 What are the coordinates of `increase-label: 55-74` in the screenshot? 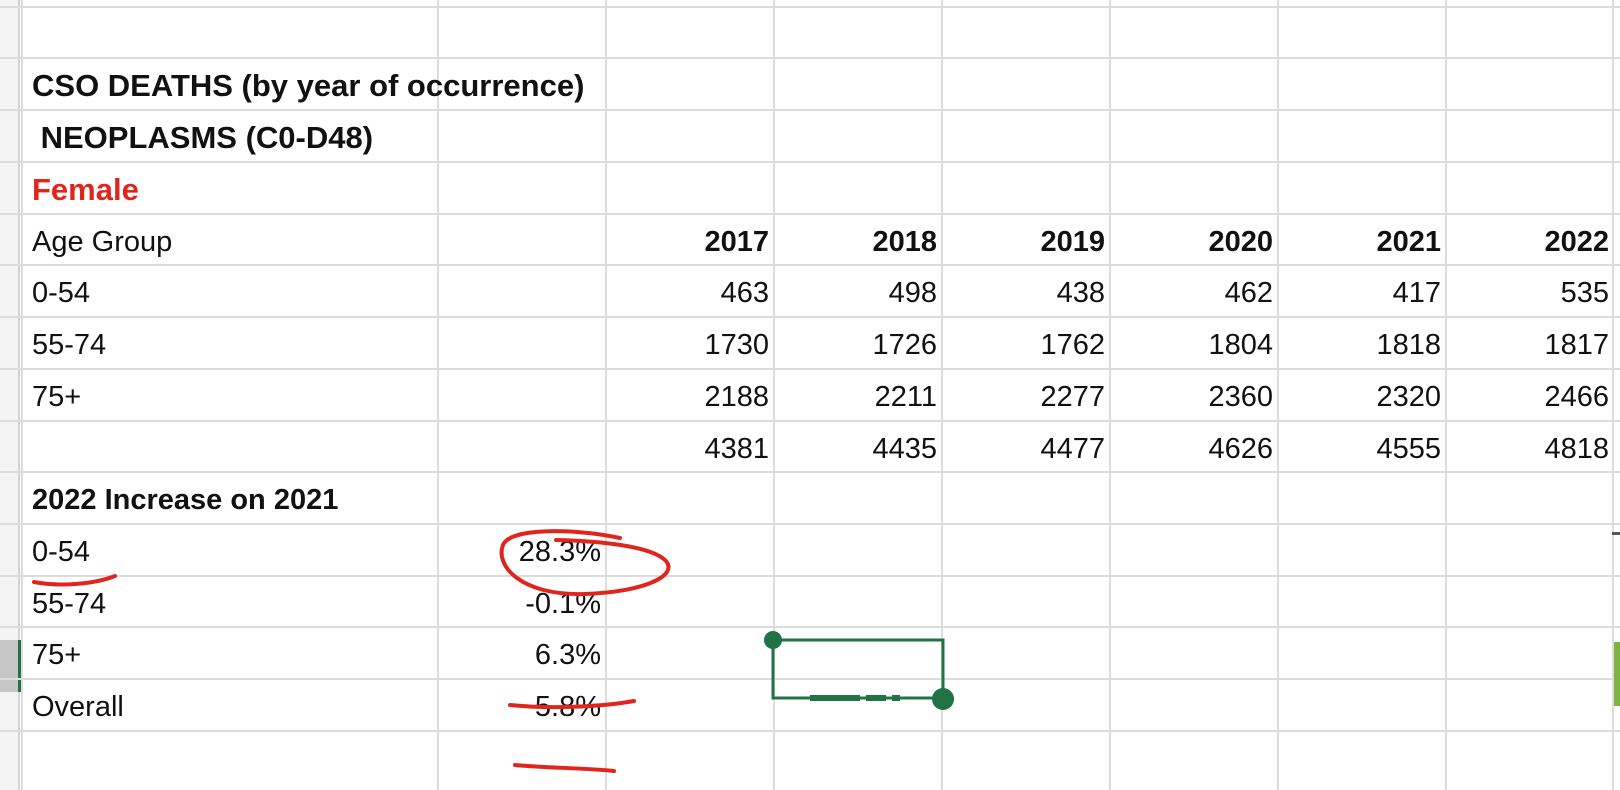 It's located at (69, 604).